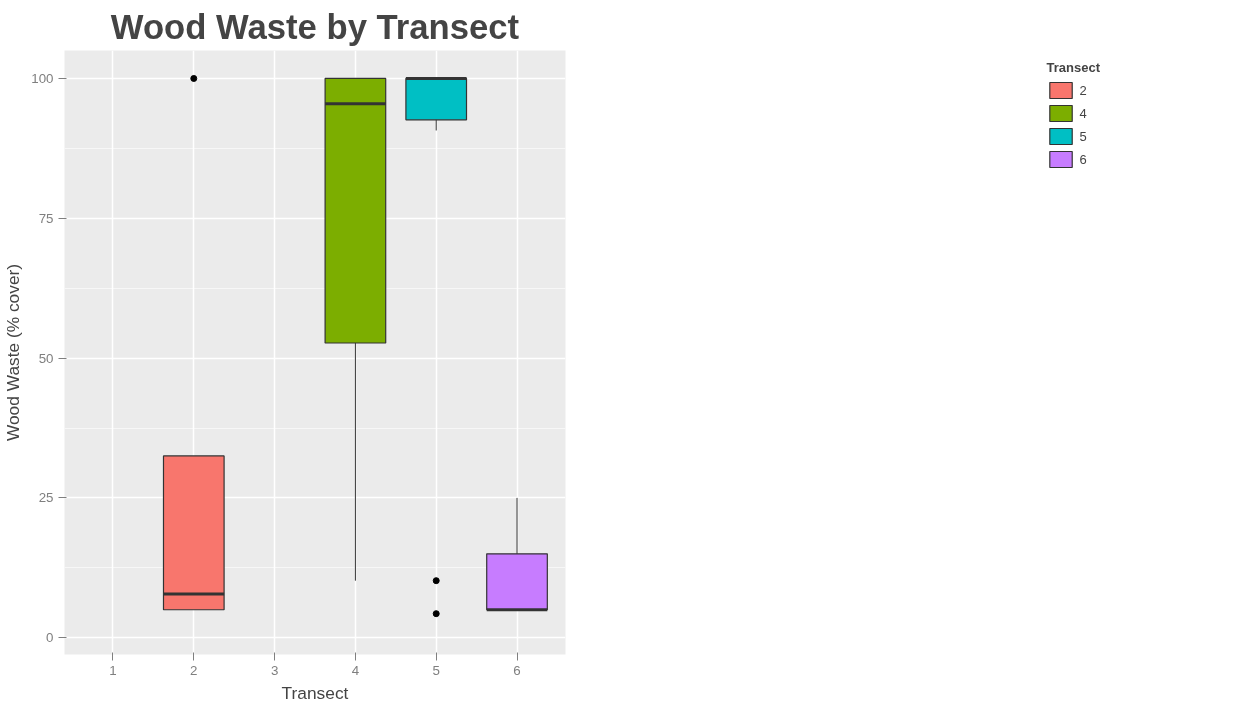 The width and height of the screenshot is (1250, 721). Describe the element at coordinates (517, 670) in the screenshot. I see `x-tick-label: 6` at that location.